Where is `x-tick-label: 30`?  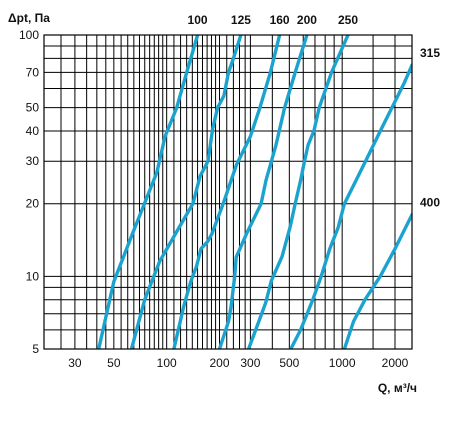 x-tick-label: 30 is located at coordinates (75, 363).